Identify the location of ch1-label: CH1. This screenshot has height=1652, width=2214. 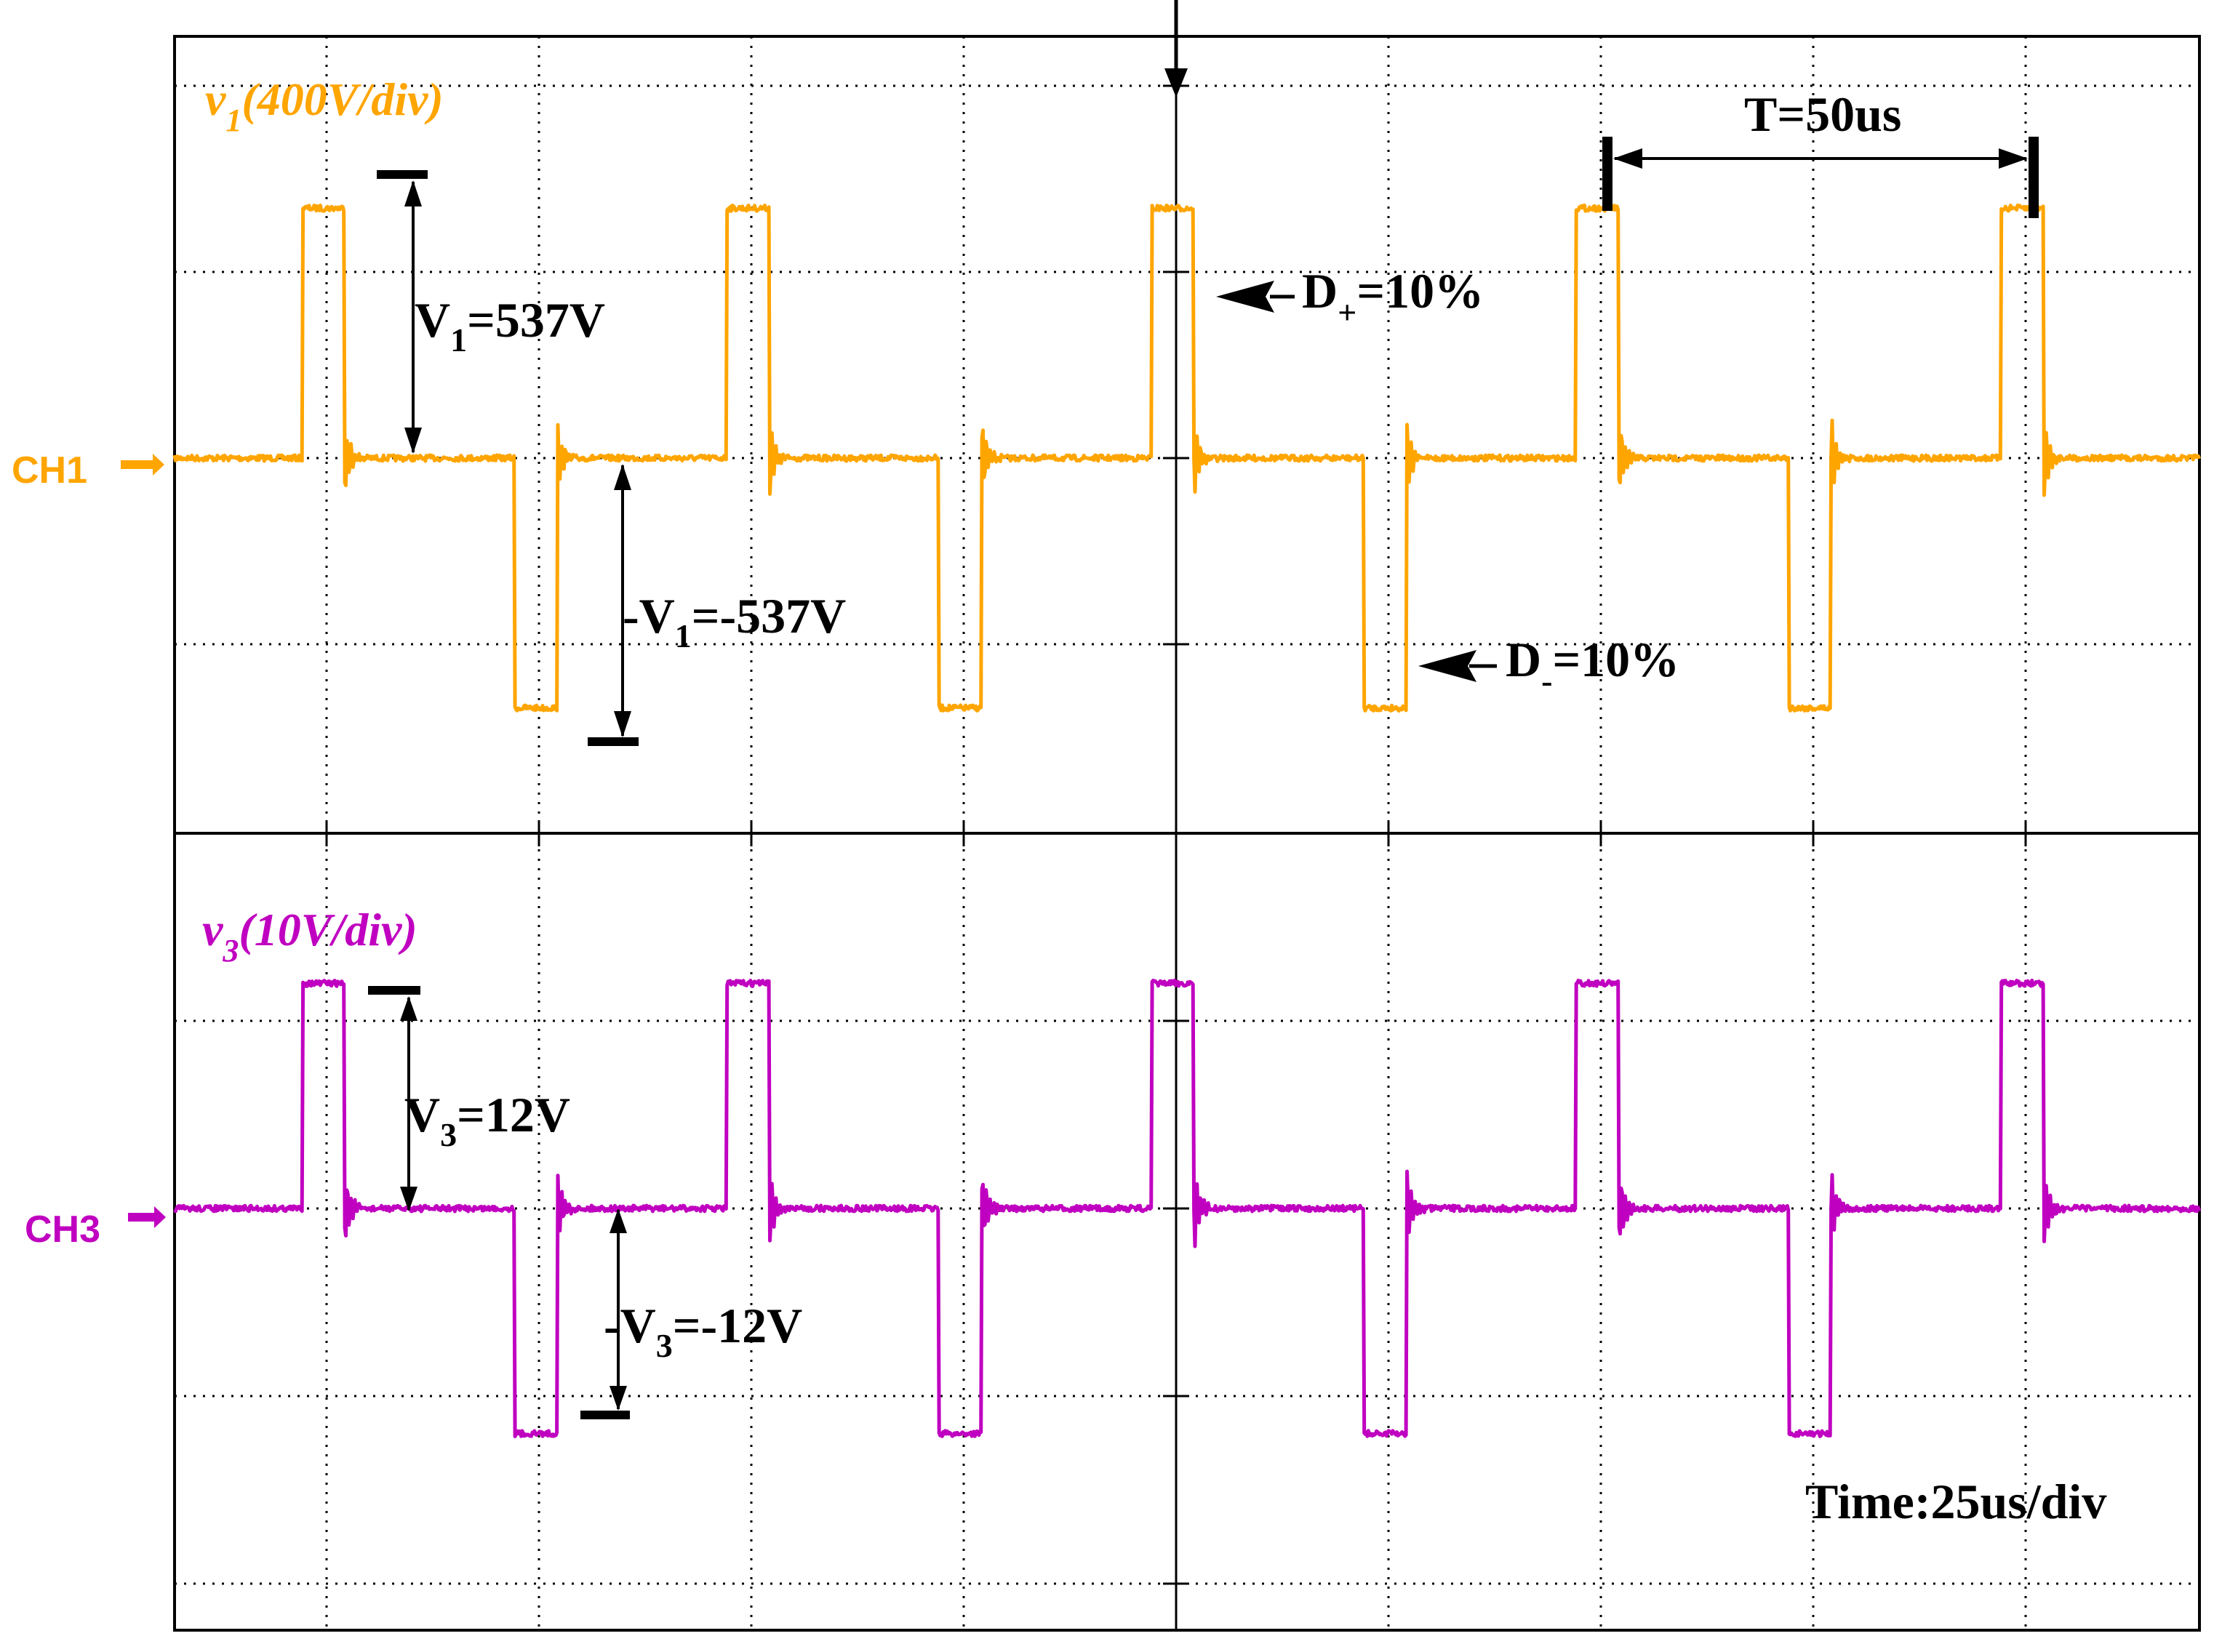
(50, 470).